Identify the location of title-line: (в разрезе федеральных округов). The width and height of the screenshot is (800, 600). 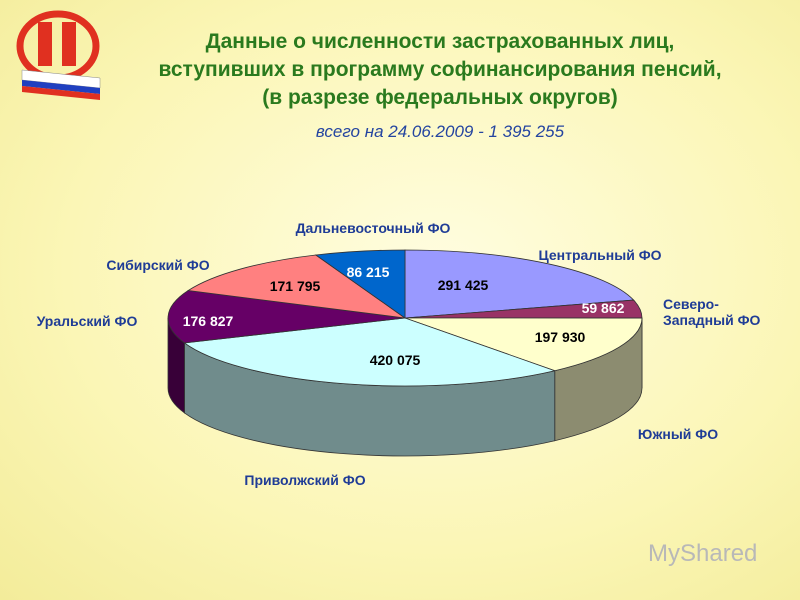
(440, 97).